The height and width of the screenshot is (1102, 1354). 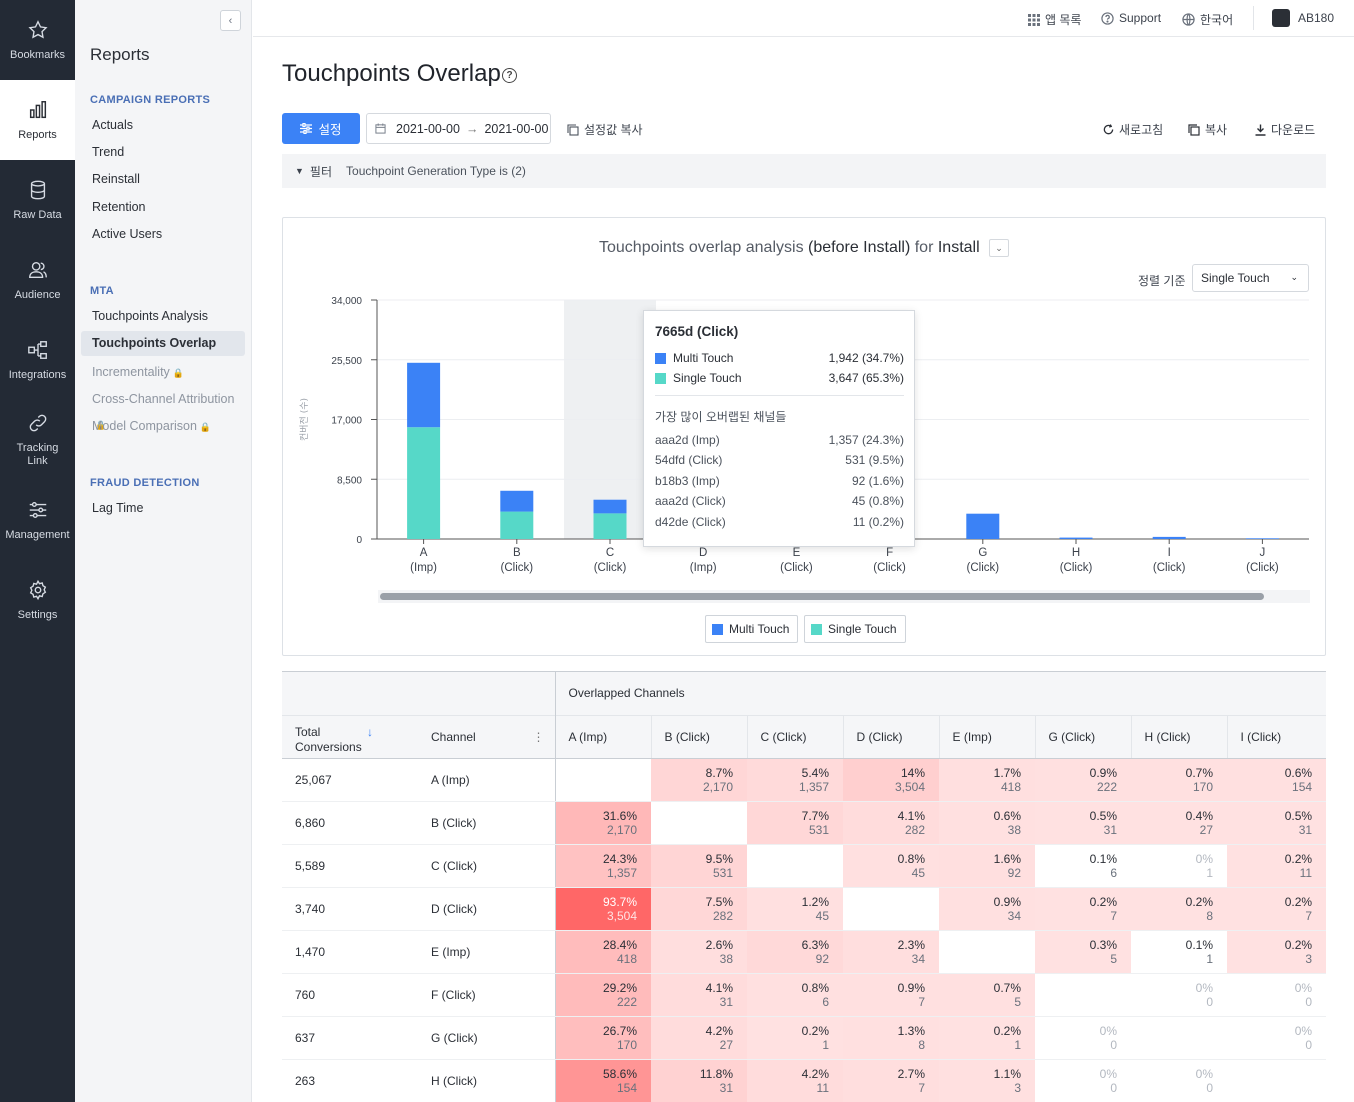 I want to click on nav-item-model-comparison: Model Comparison 🔒, so click(x=163, y=426).